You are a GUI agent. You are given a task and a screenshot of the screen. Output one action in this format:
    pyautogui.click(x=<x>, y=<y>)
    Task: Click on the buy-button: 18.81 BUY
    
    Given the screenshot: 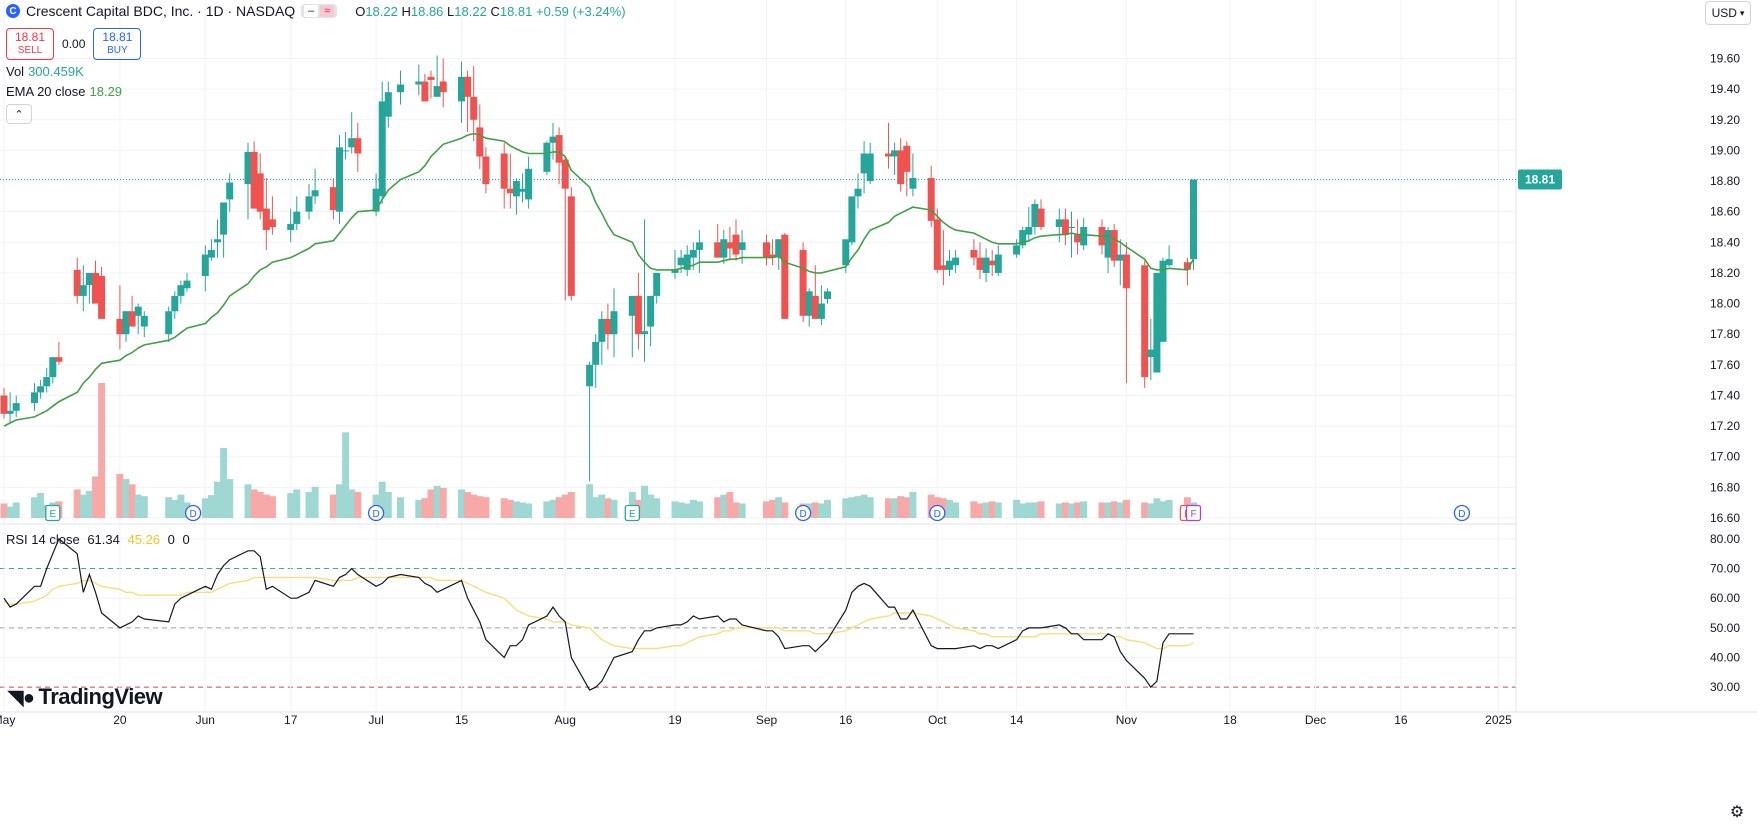 What is the action you would take?
    pyautogui.click(x=117, y=44)
    